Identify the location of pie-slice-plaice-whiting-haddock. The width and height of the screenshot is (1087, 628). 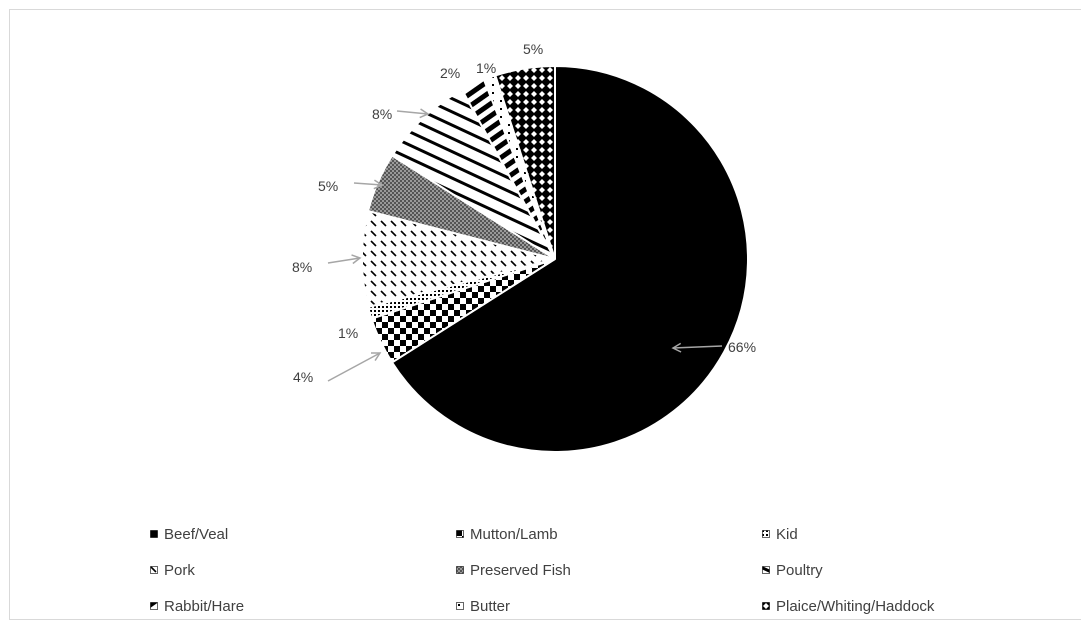
(525, 162).